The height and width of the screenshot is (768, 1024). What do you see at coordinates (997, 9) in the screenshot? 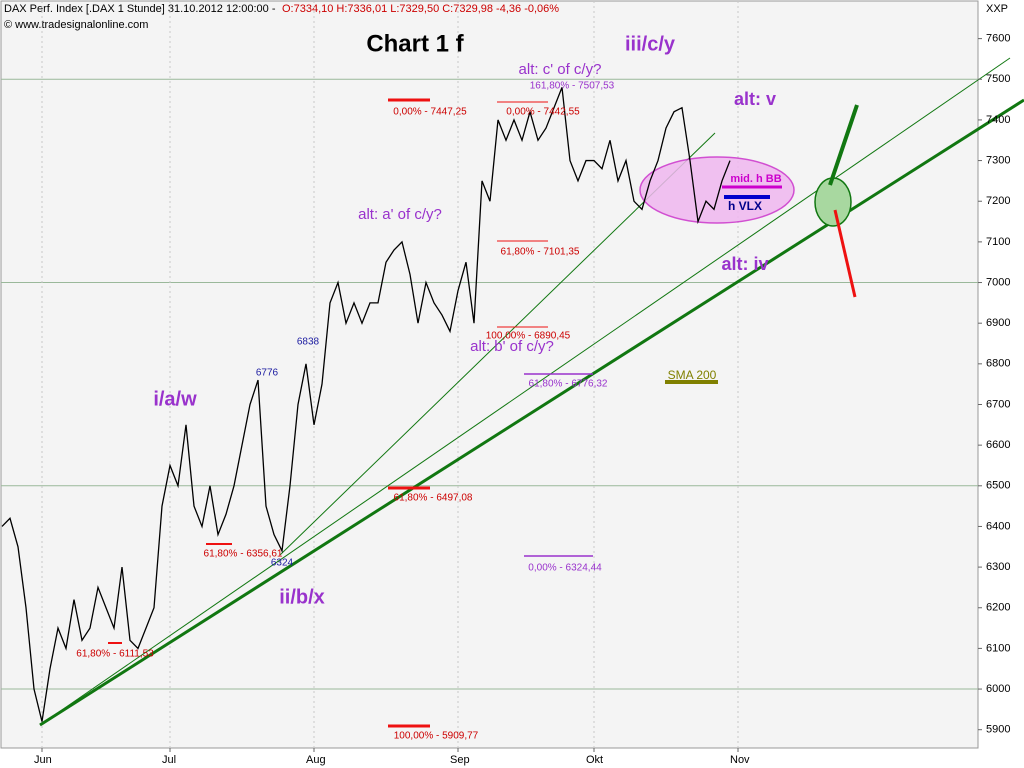
I see `axis-unit: XXP` at bounding box center [997, 9].